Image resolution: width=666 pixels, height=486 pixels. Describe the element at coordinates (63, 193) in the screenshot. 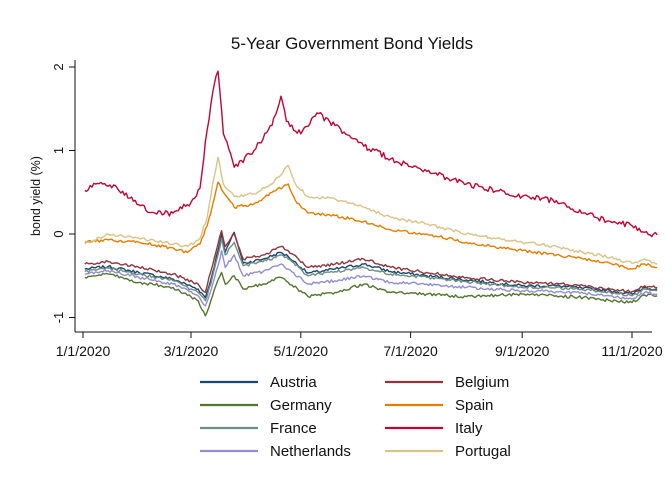

I see `y-ticks: -1 0 1 2` at that location.